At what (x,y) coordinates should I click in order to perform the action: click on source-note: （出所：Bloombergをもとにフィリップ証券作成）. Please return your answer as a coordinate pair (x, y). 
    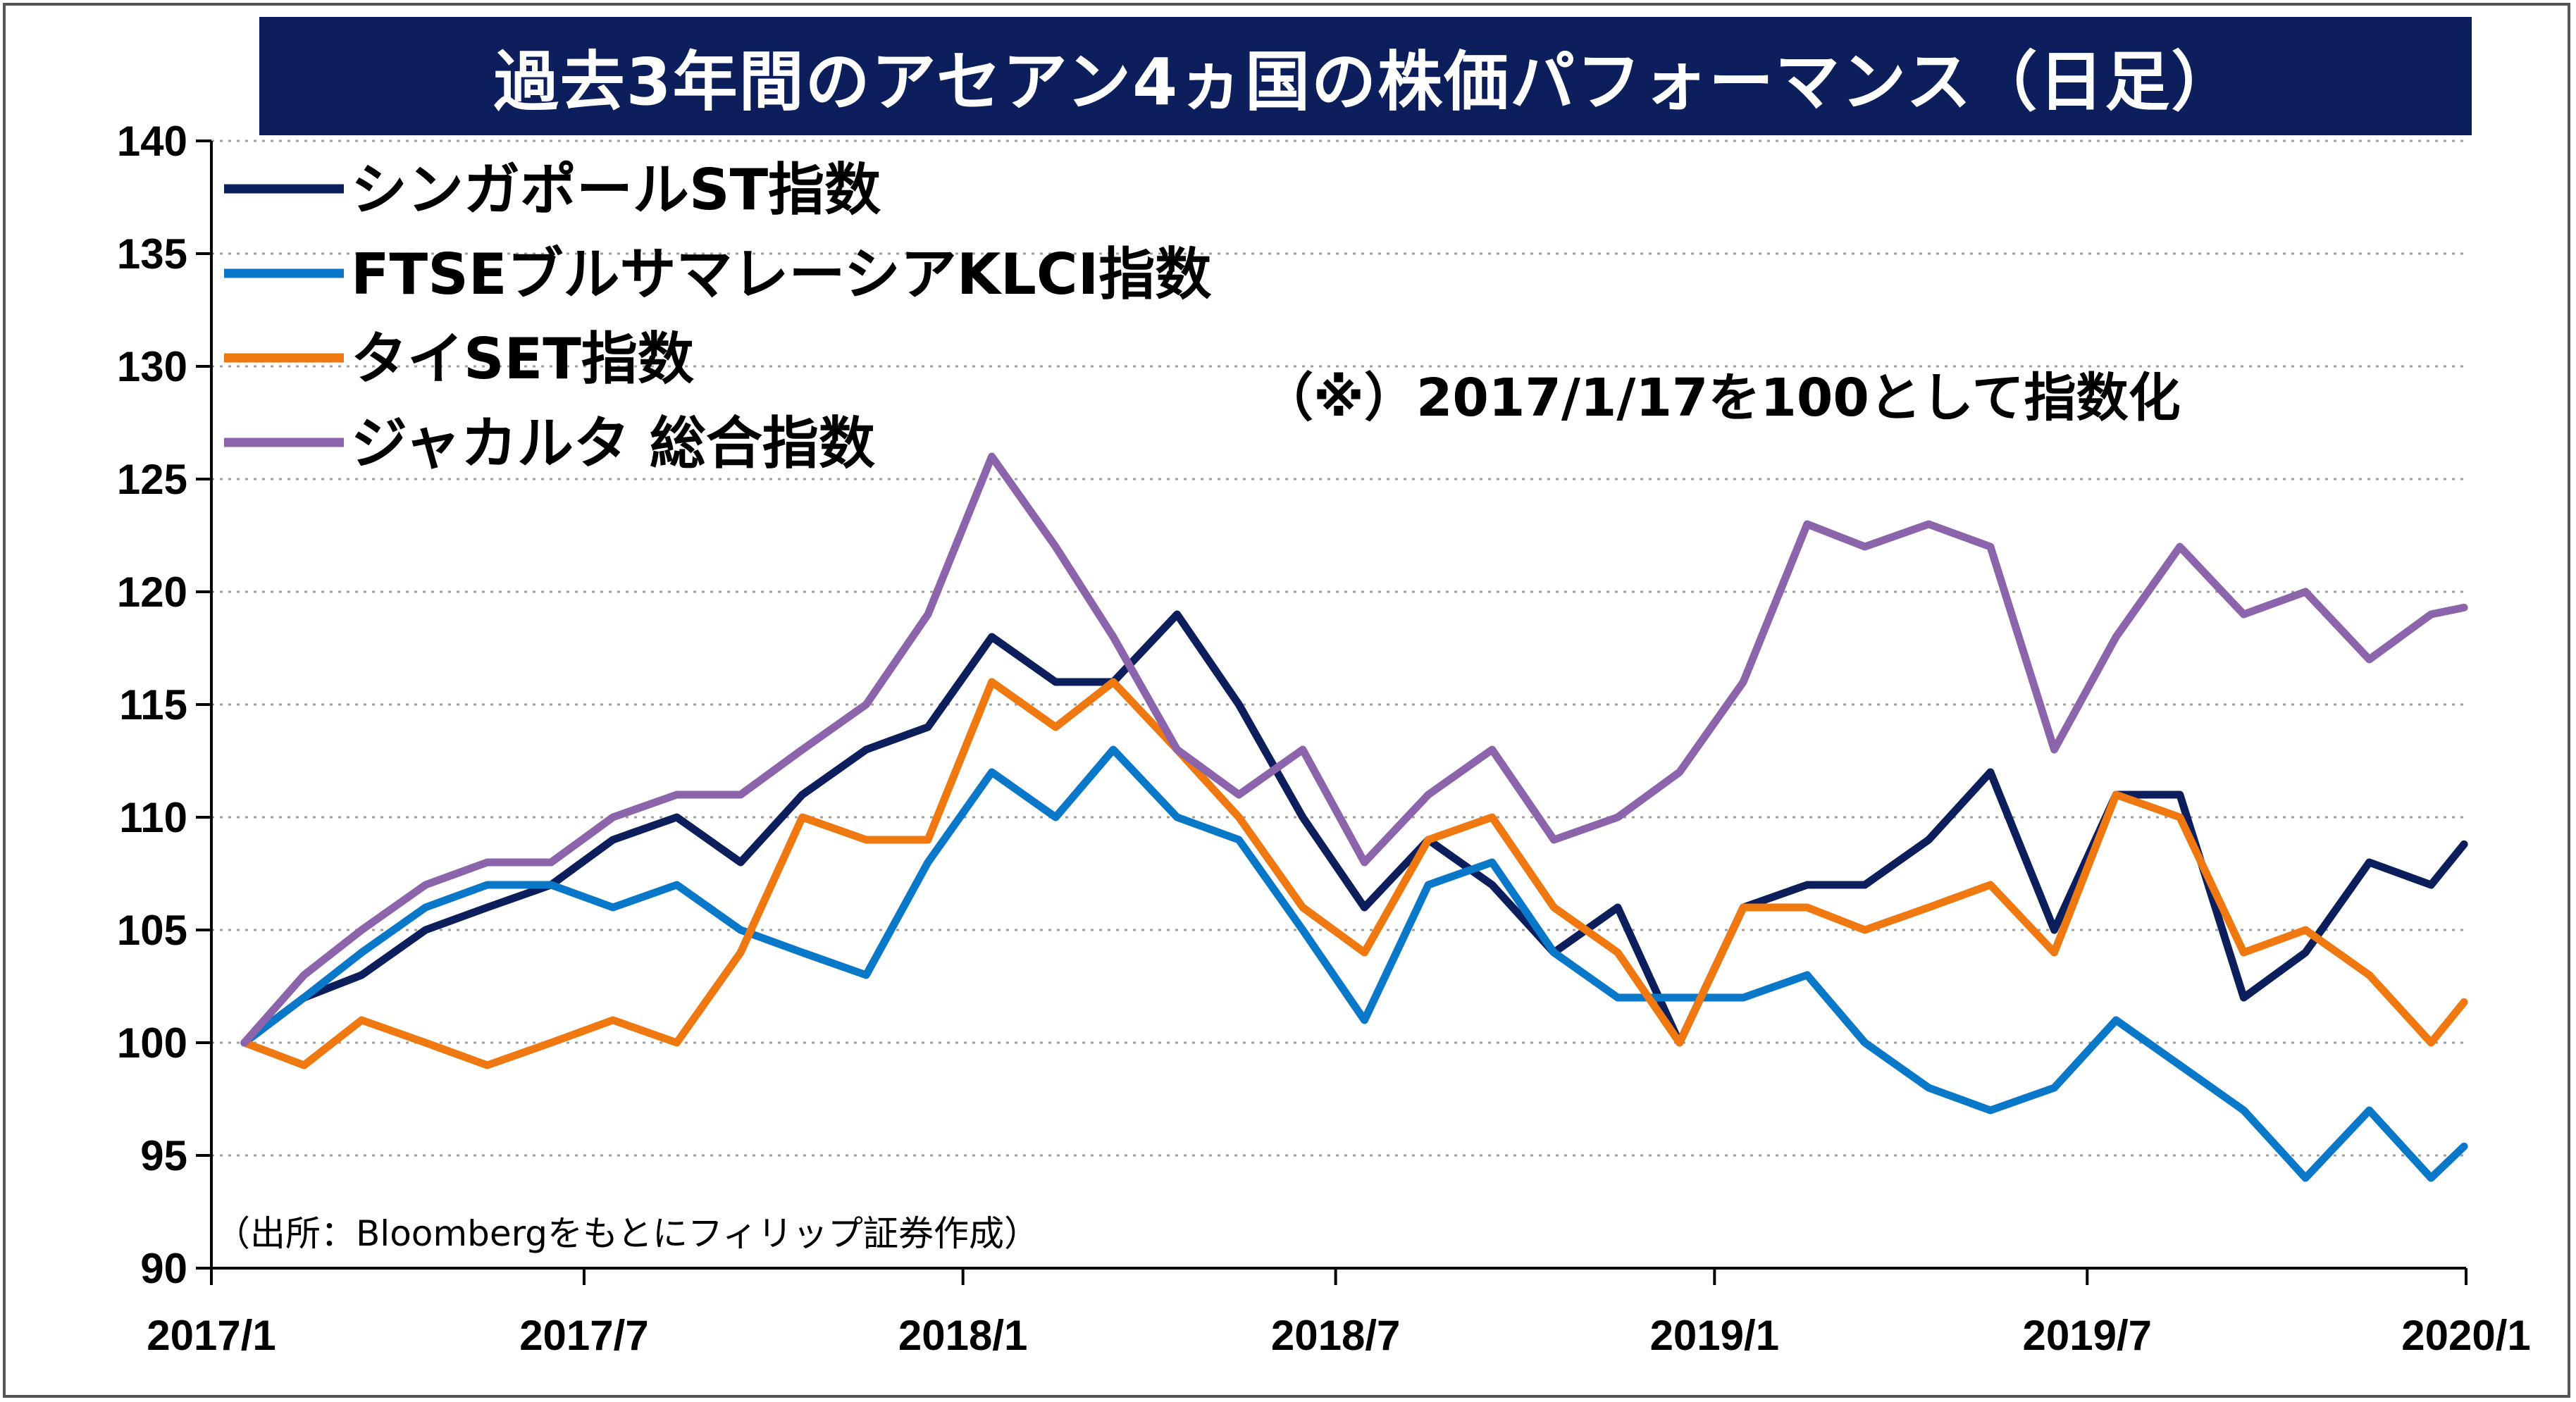
    Looking at the image, I should click on (627, 1233).